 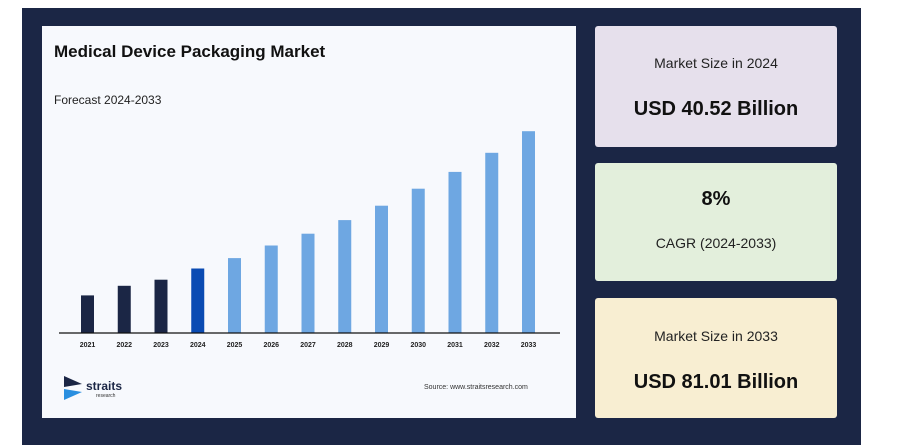 I want to click on market-size-2033-label: Market Size in 2033, so click(x=716, y=336).